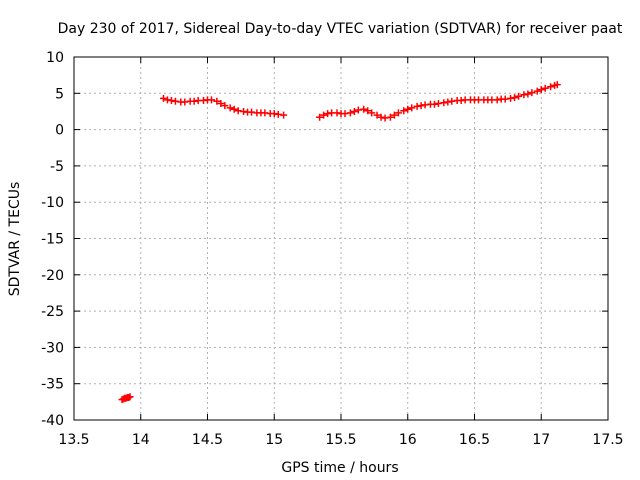 The height and width of the screenshot is (480, 640). Describe the element at coordinates (607, 440) in the screenshot. I see `x-tick-label: 17.5` at that location.